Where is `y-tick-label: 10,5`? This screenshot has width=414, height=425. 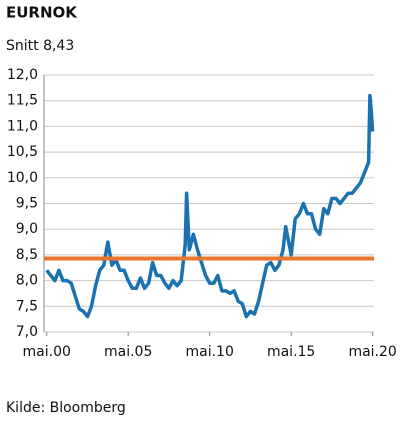
y-tick-label: 10,5 is located at coordinates (22, 152).